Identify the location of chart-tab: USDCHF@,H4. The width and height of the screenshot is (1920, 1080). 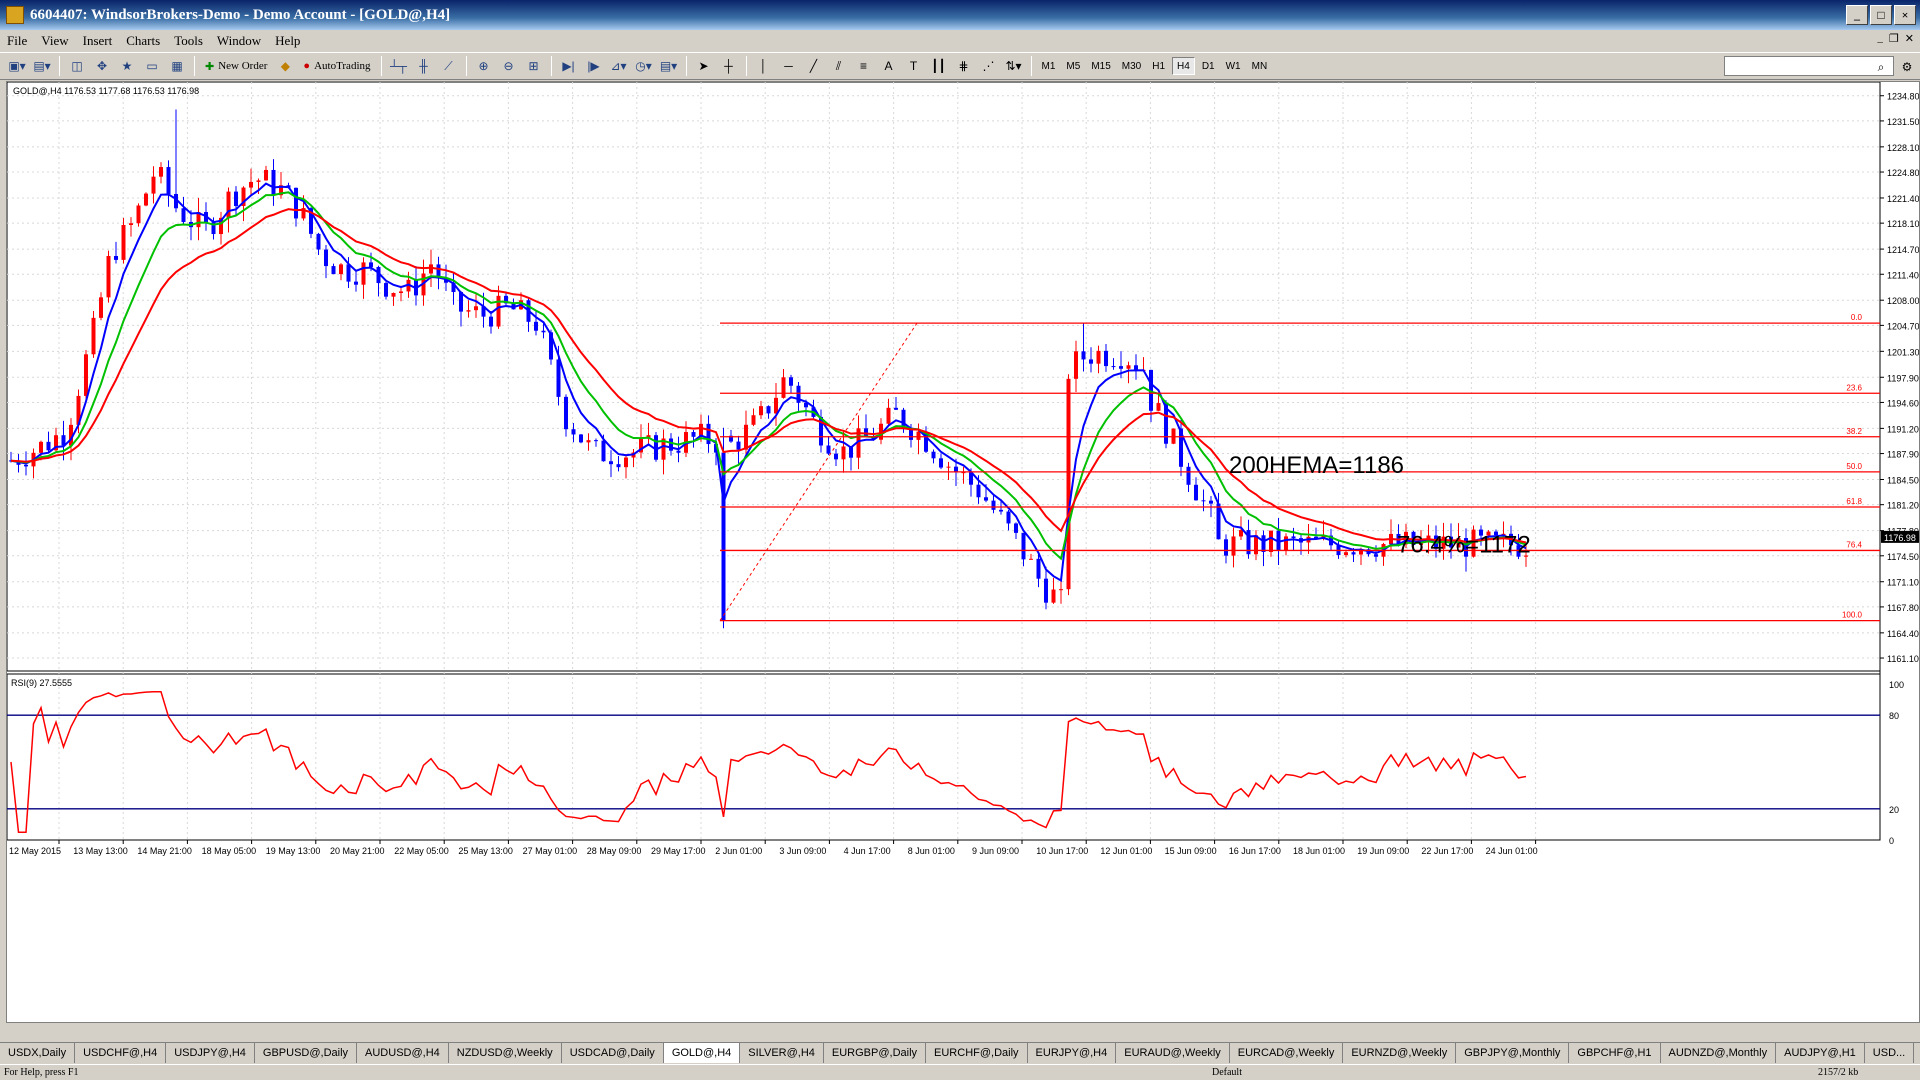
(121, 1053).